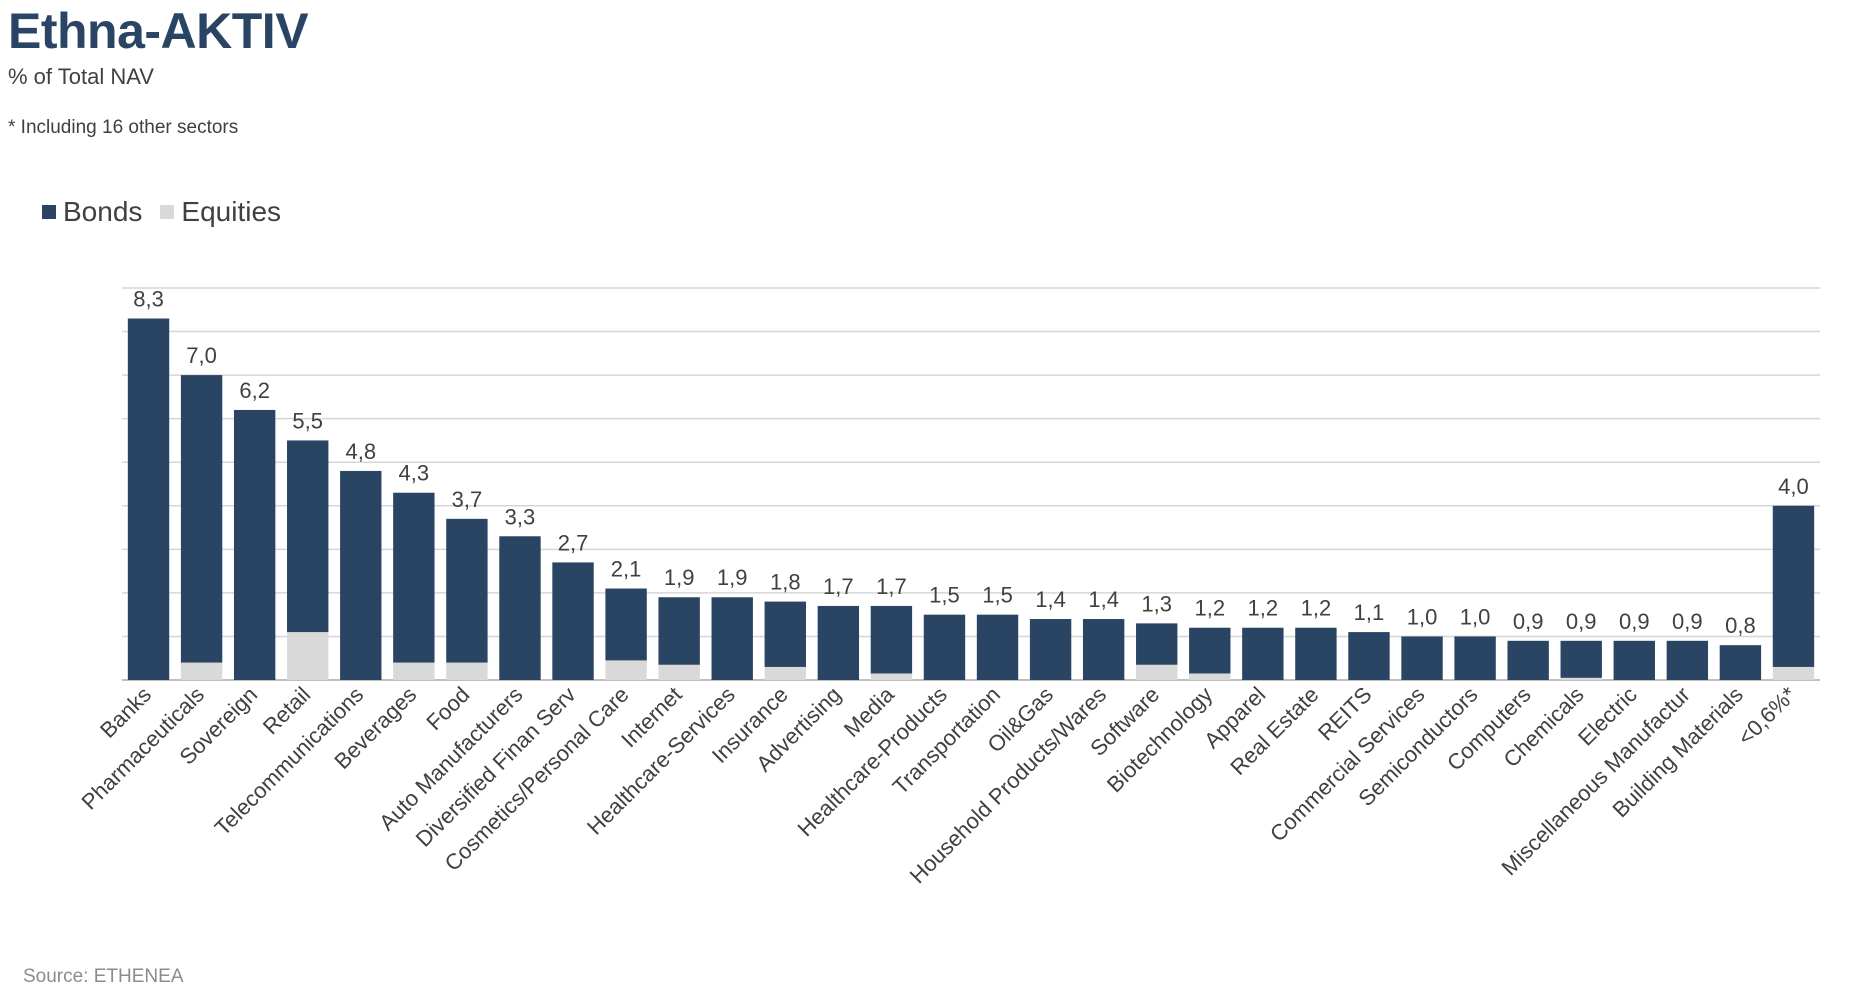 The image size is (1855, 993). I want to click on x-tick-label: <0,6%*, so click(1767, 716).